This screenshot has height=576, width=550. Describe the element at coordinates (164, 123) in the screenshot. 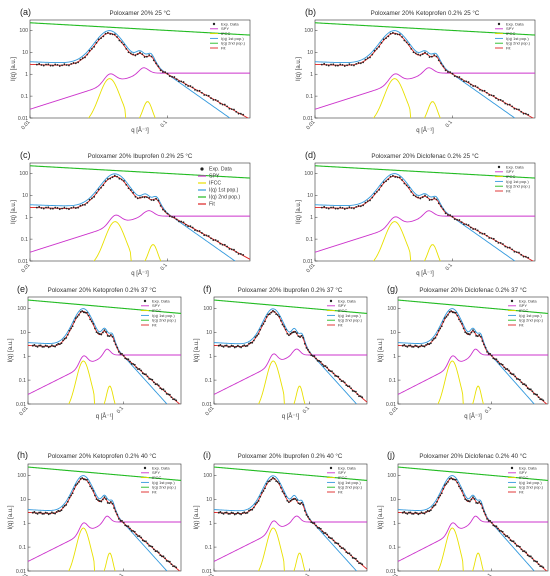

I see `x-tick-label: 0.1` at that location.